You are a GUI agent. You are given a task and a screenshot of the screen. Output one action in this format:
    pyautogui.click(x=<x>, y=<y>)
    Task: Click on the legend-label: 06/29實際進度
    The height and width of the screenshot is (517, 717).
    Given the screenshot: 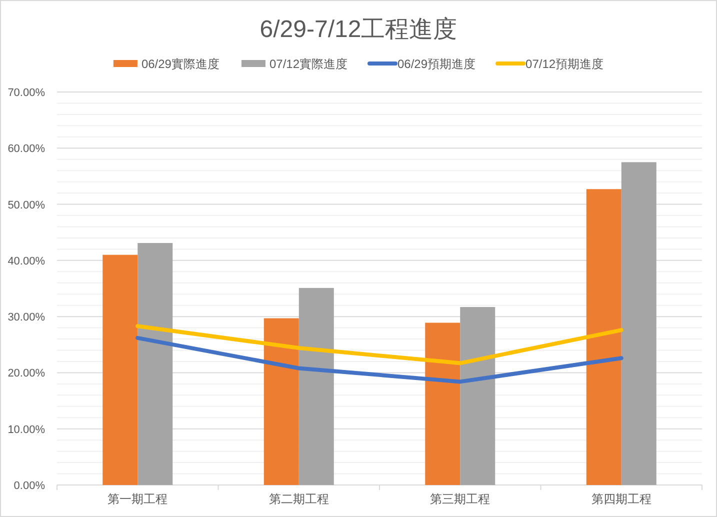 What is the action you would take?
    pyautogui.click(x=180, y=64)
    